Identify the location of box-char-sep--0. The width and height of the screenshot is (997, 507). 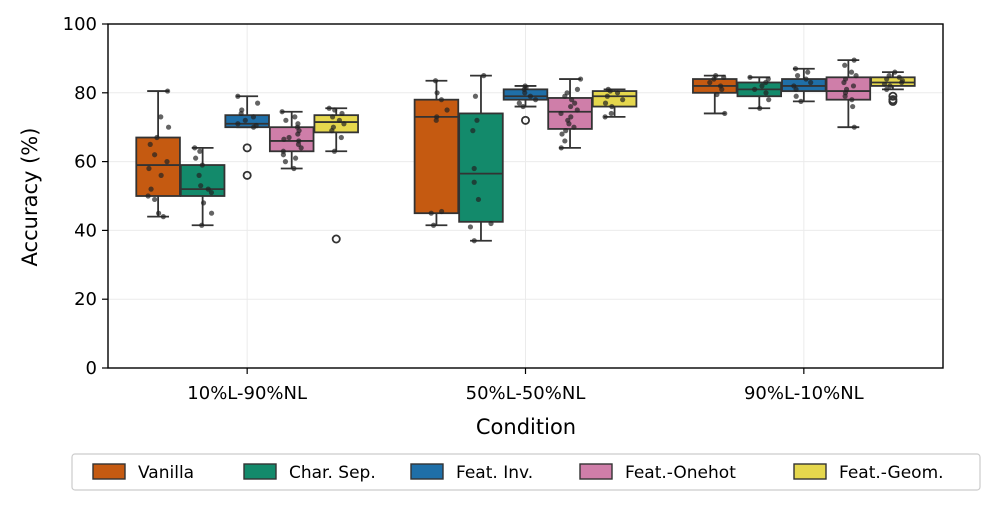
(202, 186).